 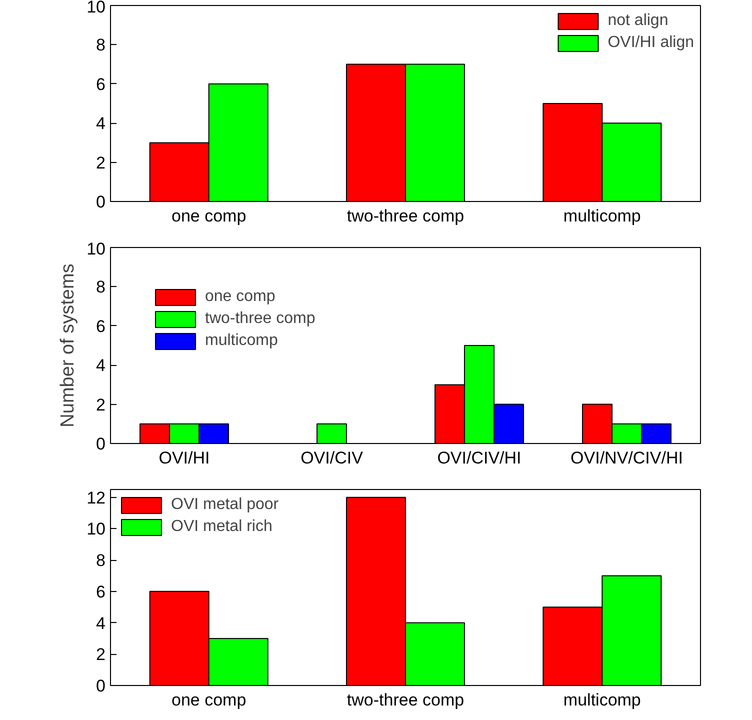 What do you see at coordinates (626, 458) in the screenshot?
I see `x-tick-label: OVI/NV/CIV/HI` at bounding box center [626, 458].